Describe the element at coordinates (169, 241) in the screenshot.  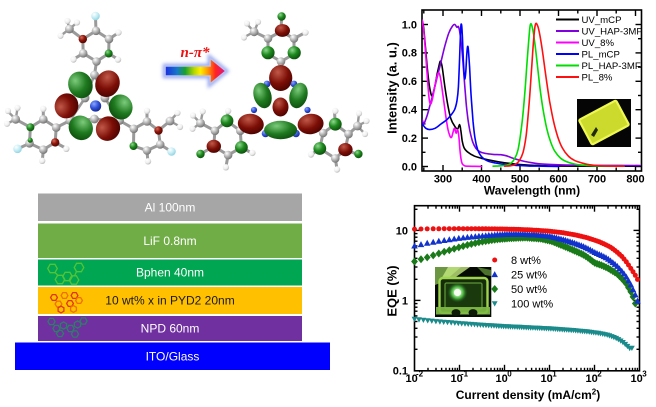
I see `svg-text: LiF 0.8nm` at that location.